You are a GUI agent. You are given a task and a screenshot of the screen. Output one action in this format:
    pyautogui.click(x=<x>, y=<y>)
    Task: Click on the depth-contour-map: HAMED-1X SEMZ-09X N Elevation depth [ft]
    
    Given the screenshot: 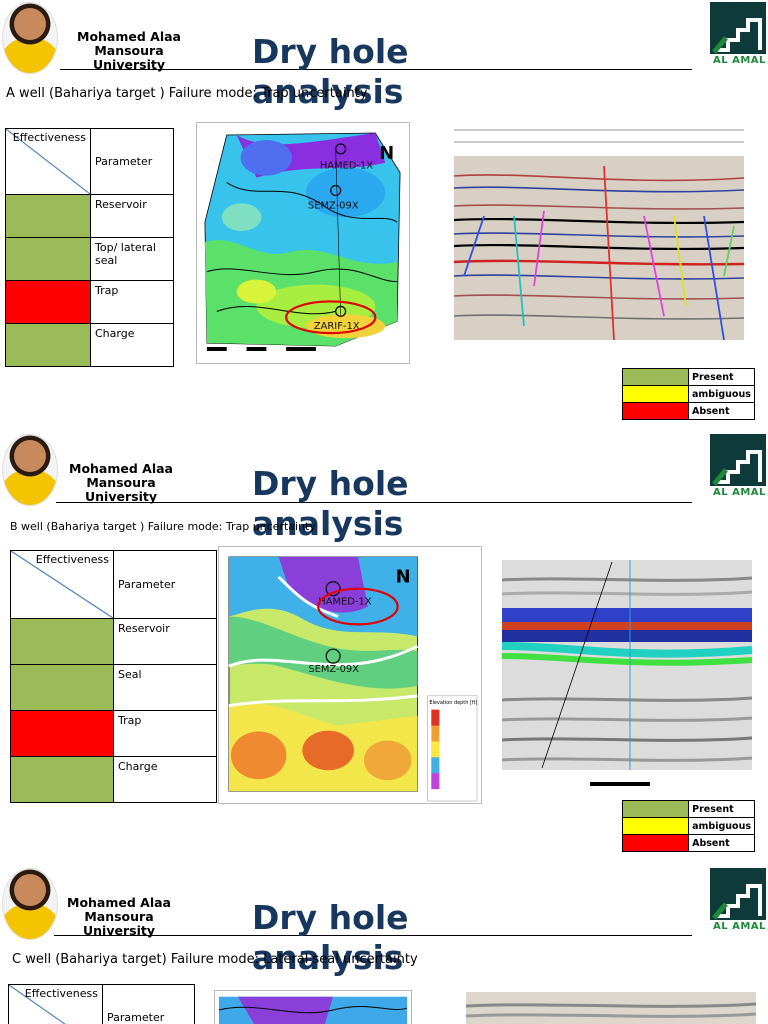 What is the action you would take?
    pyautogui.click(x=350, y=675)
    